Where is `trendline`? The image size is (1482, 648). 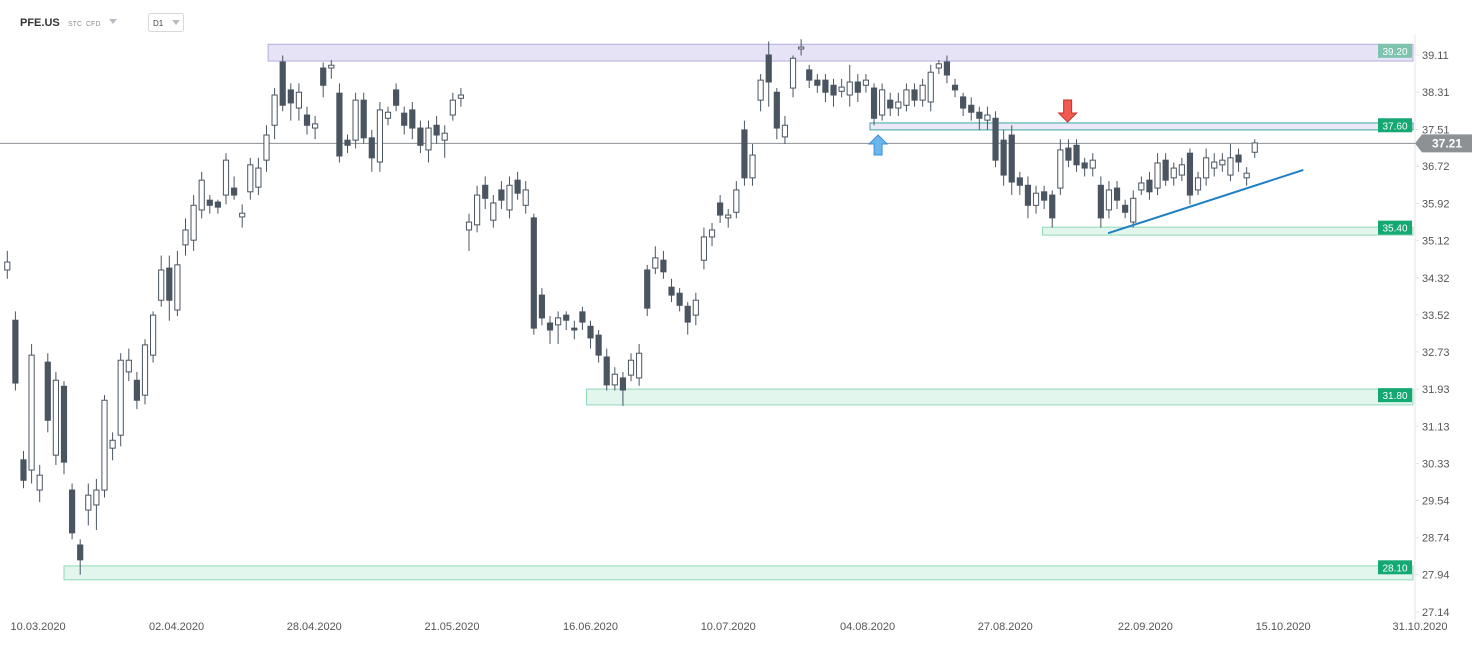
trendline is located at coordinates (1205, 201).